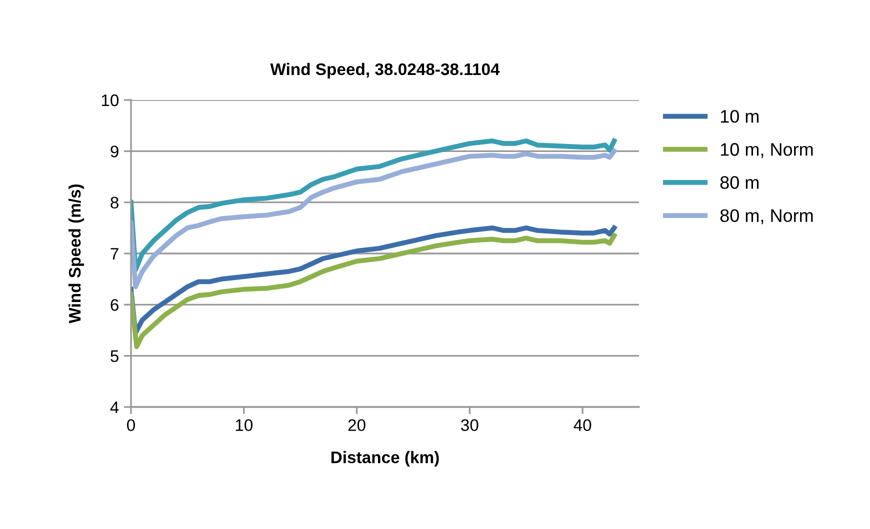 This screenshot has height=529, width=870. Describe the element at coordinates (114, 356) in the screenshot. I see `y-tick-label: 5` at that location.